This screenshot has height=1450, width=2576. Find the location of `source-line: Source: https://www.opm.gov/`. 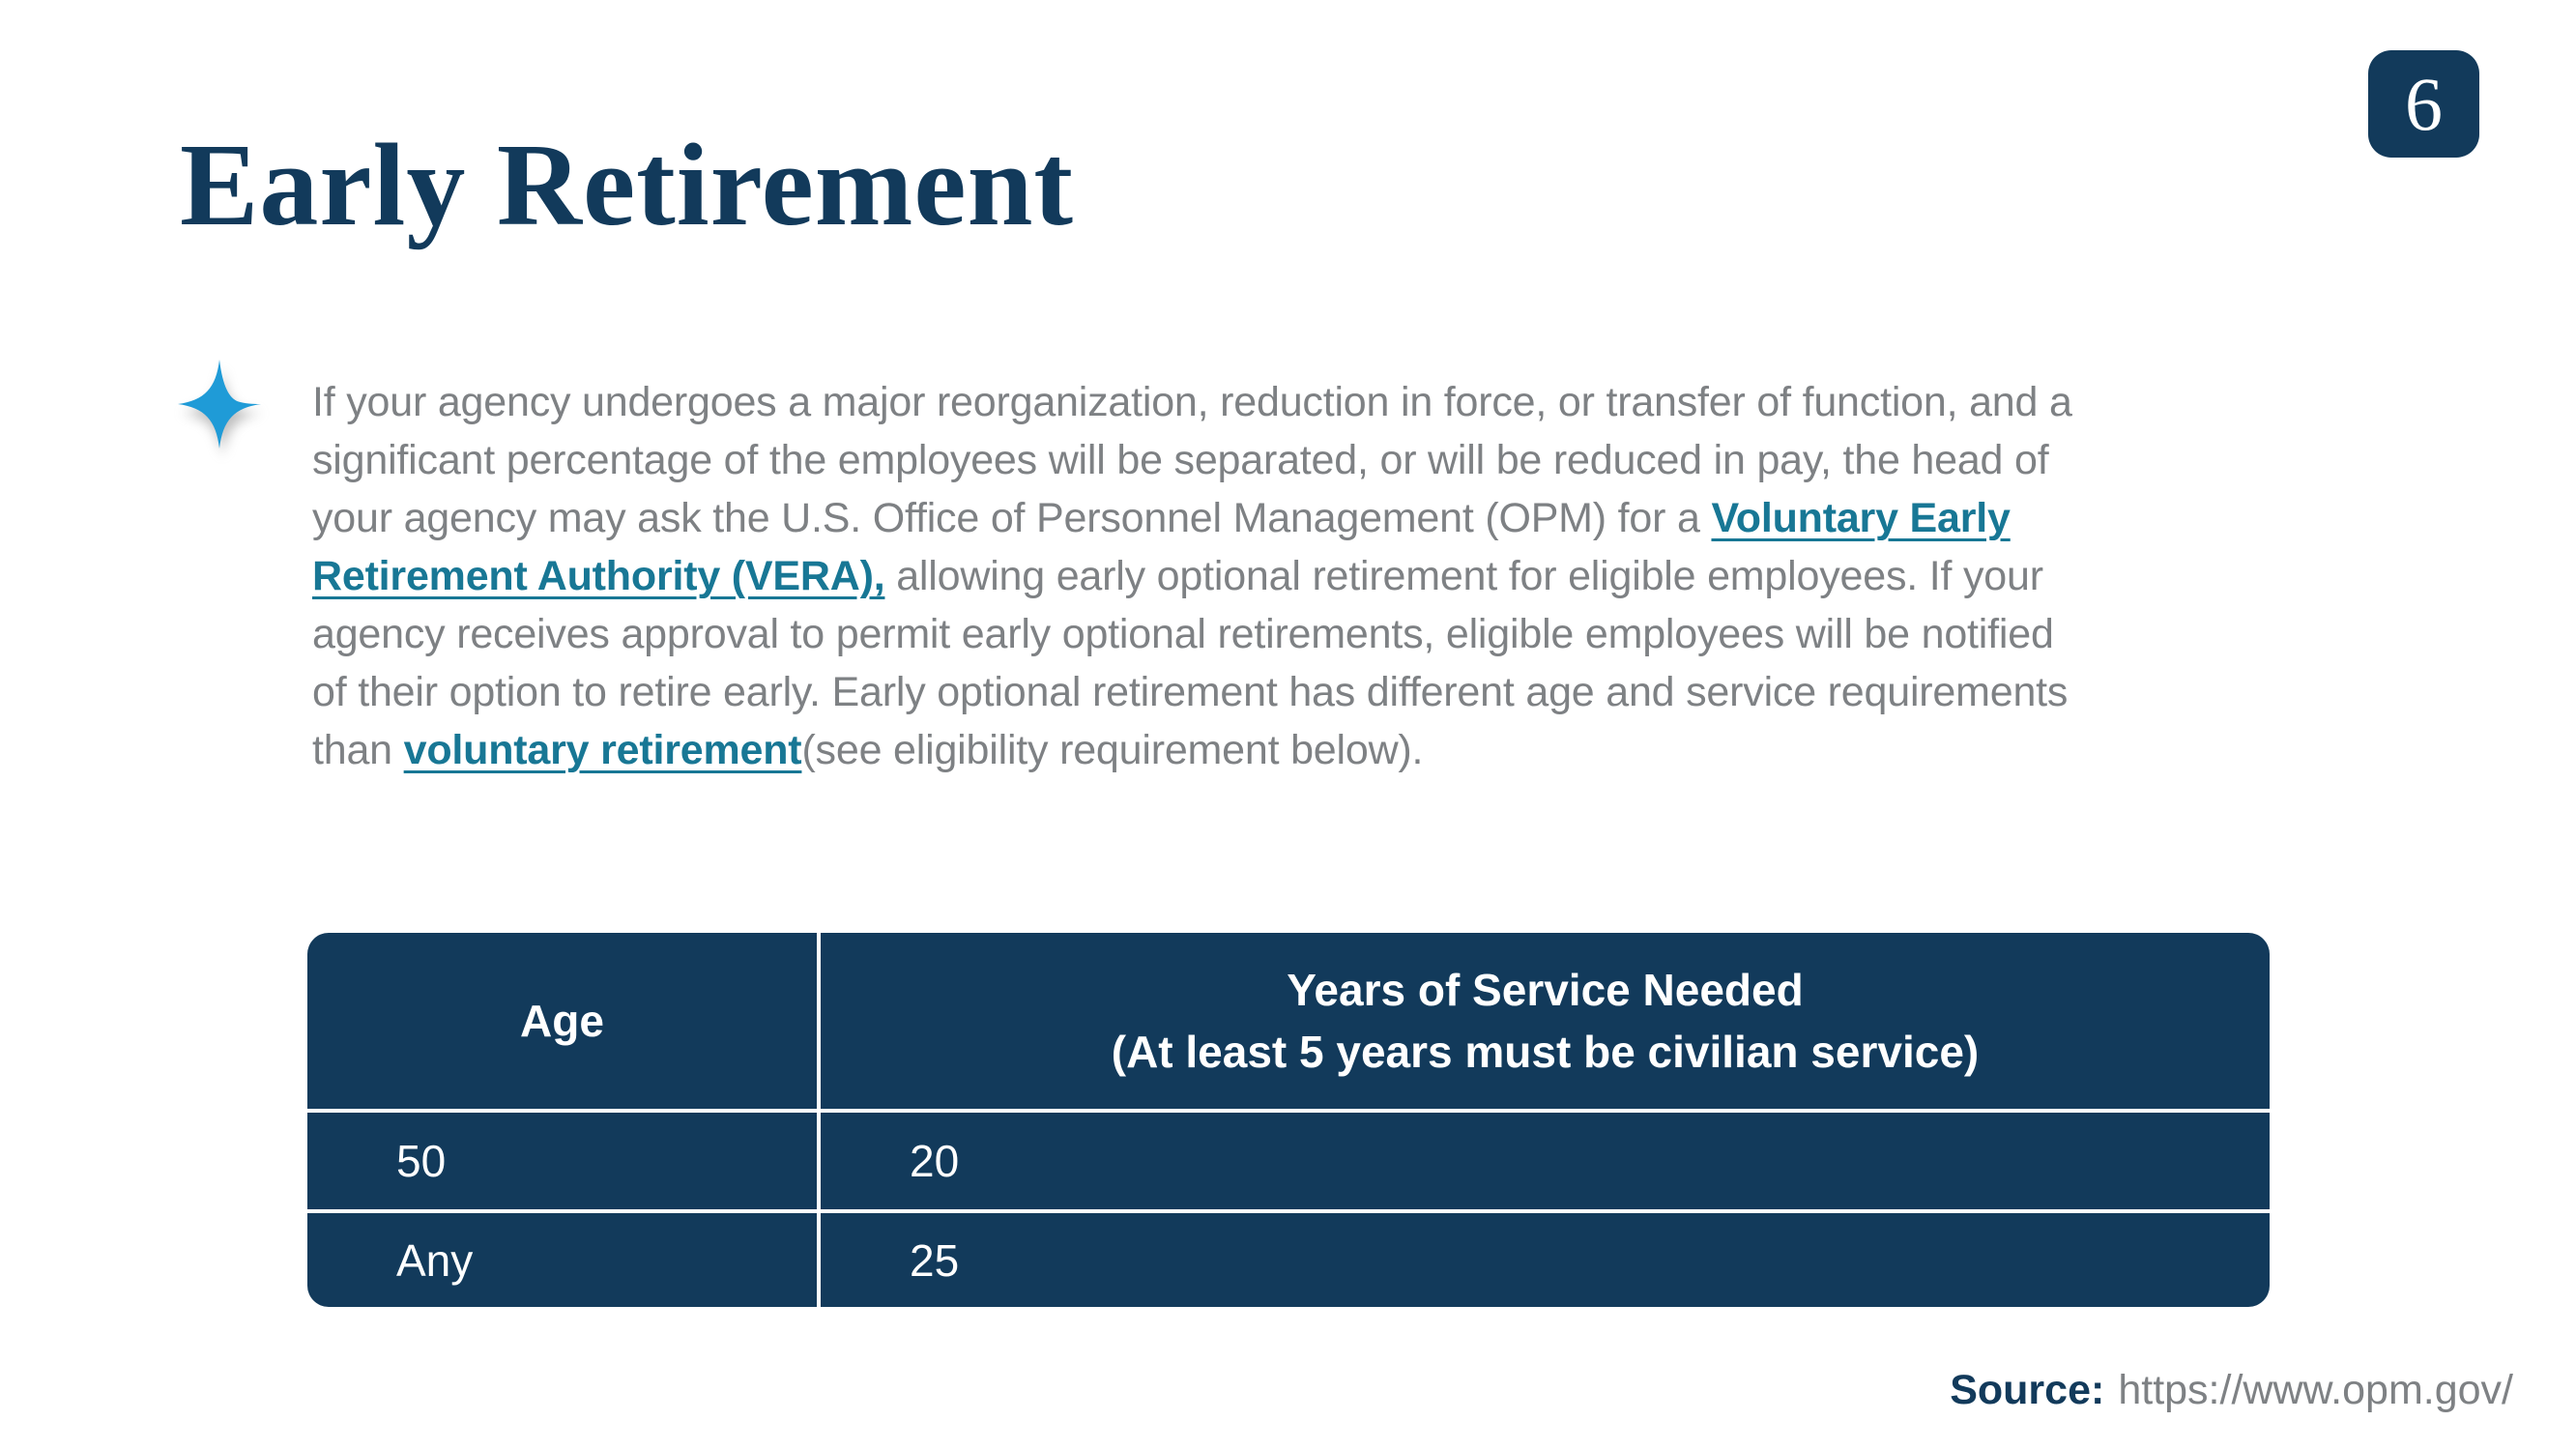

source-line: Source: https://www.opm.gov/ is located at coordinates (2231, 1390).